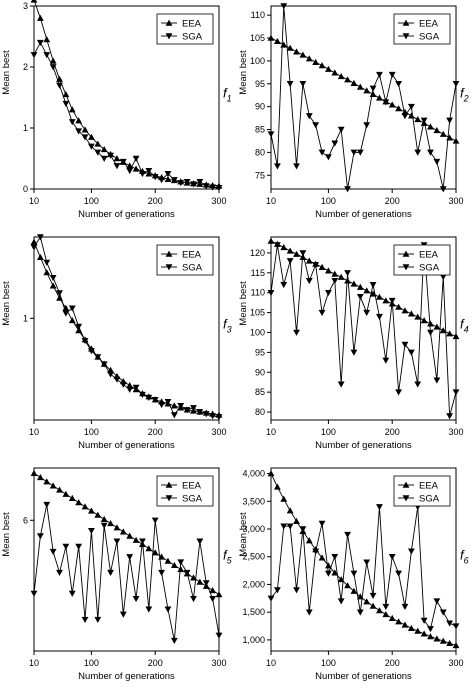 This screenshot has height=693, width=474. What do you see at coordinates (227, 95) in the screenshot?
I see `panel-label: f1` at bounding box center [227, 95].